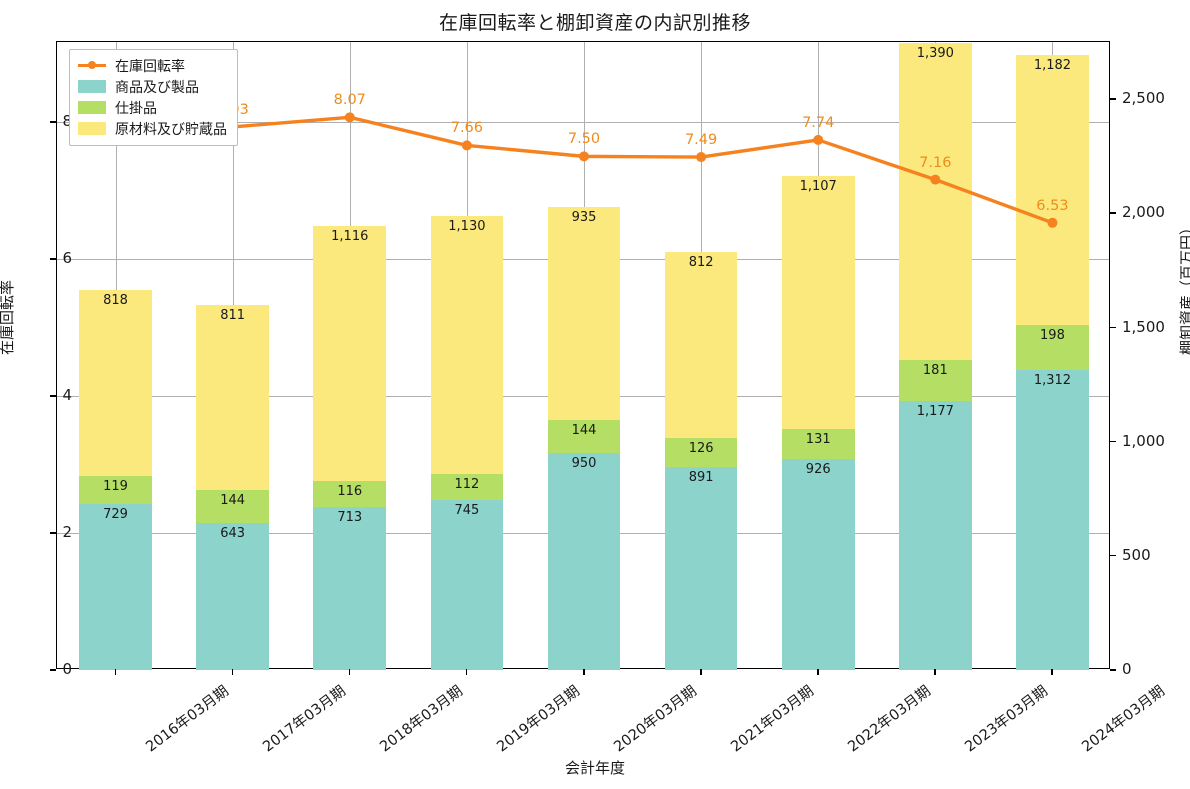 This screenshot has width=1190, height=789. What do you see at coordinates (92, 65) in the screenshot?
I see `line-marker-icon` at bounding box center [92, 65].